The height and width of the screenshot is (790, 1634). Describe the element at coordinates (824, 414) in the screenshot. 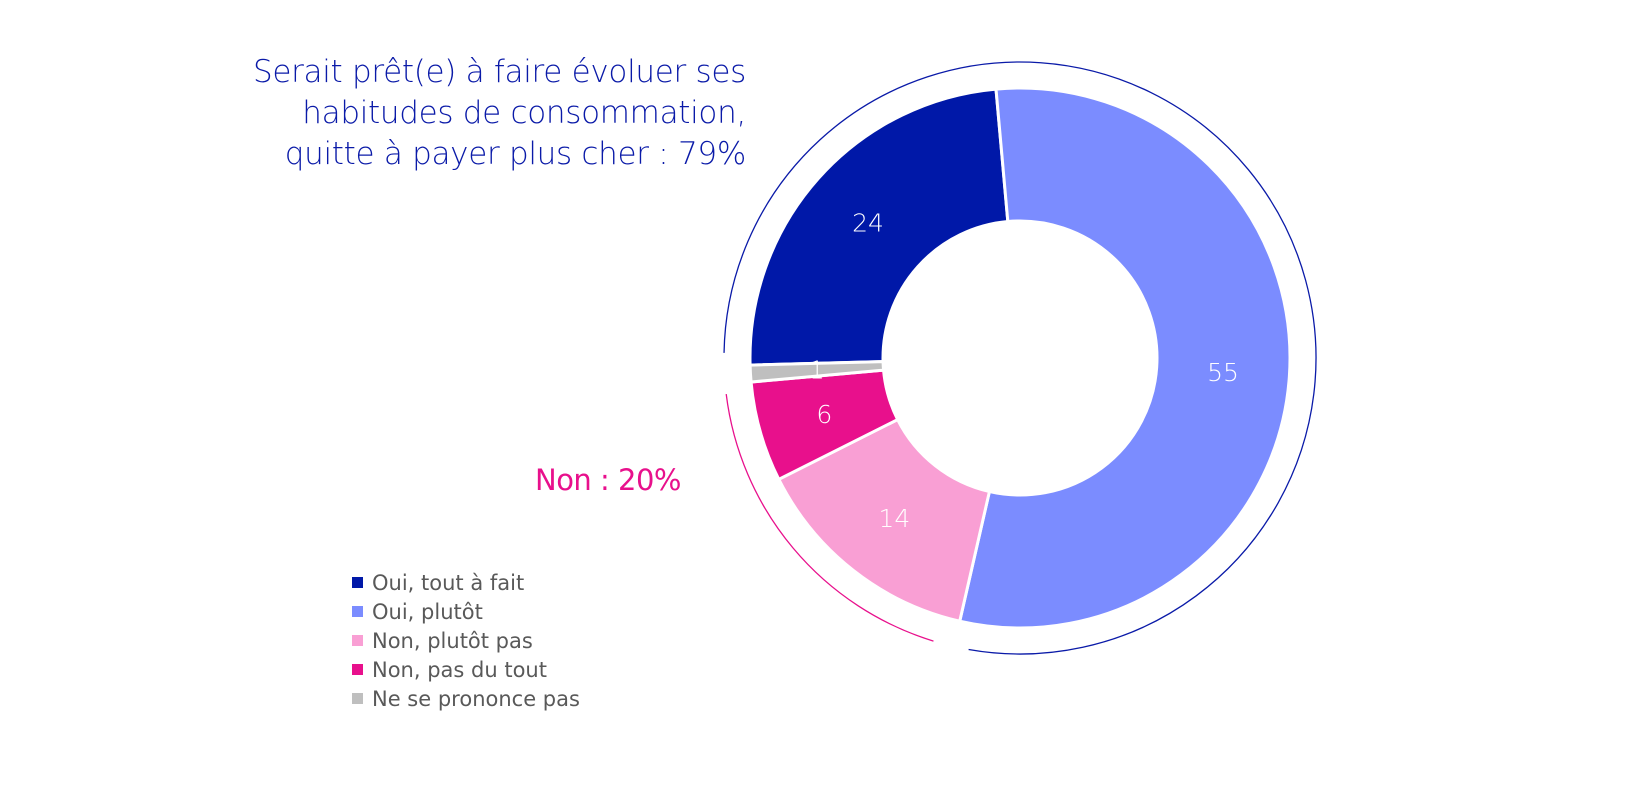

I see `data-label: 6` at that location.